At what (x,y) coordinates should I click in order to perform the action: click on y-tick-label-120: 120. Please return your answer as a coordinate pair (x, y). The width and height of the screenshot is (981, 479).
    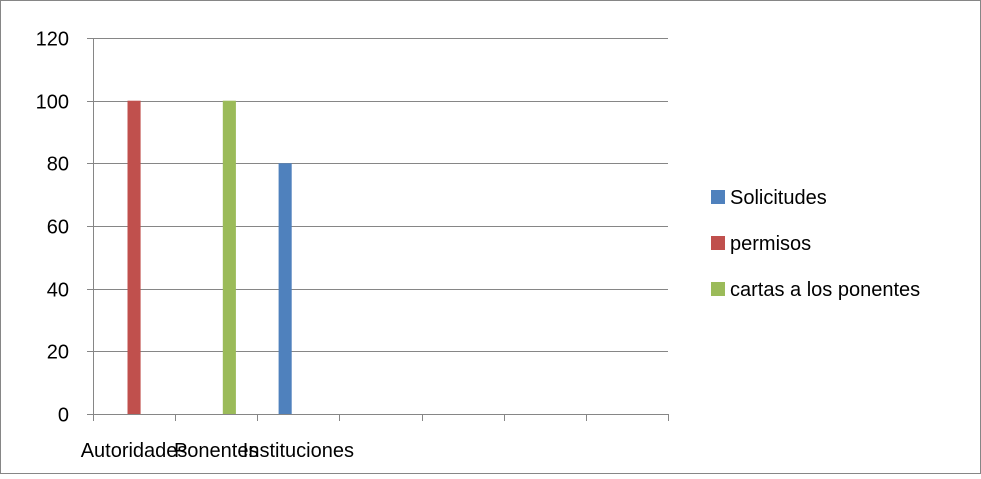
    Looking at the image, I should click on (52, 40).